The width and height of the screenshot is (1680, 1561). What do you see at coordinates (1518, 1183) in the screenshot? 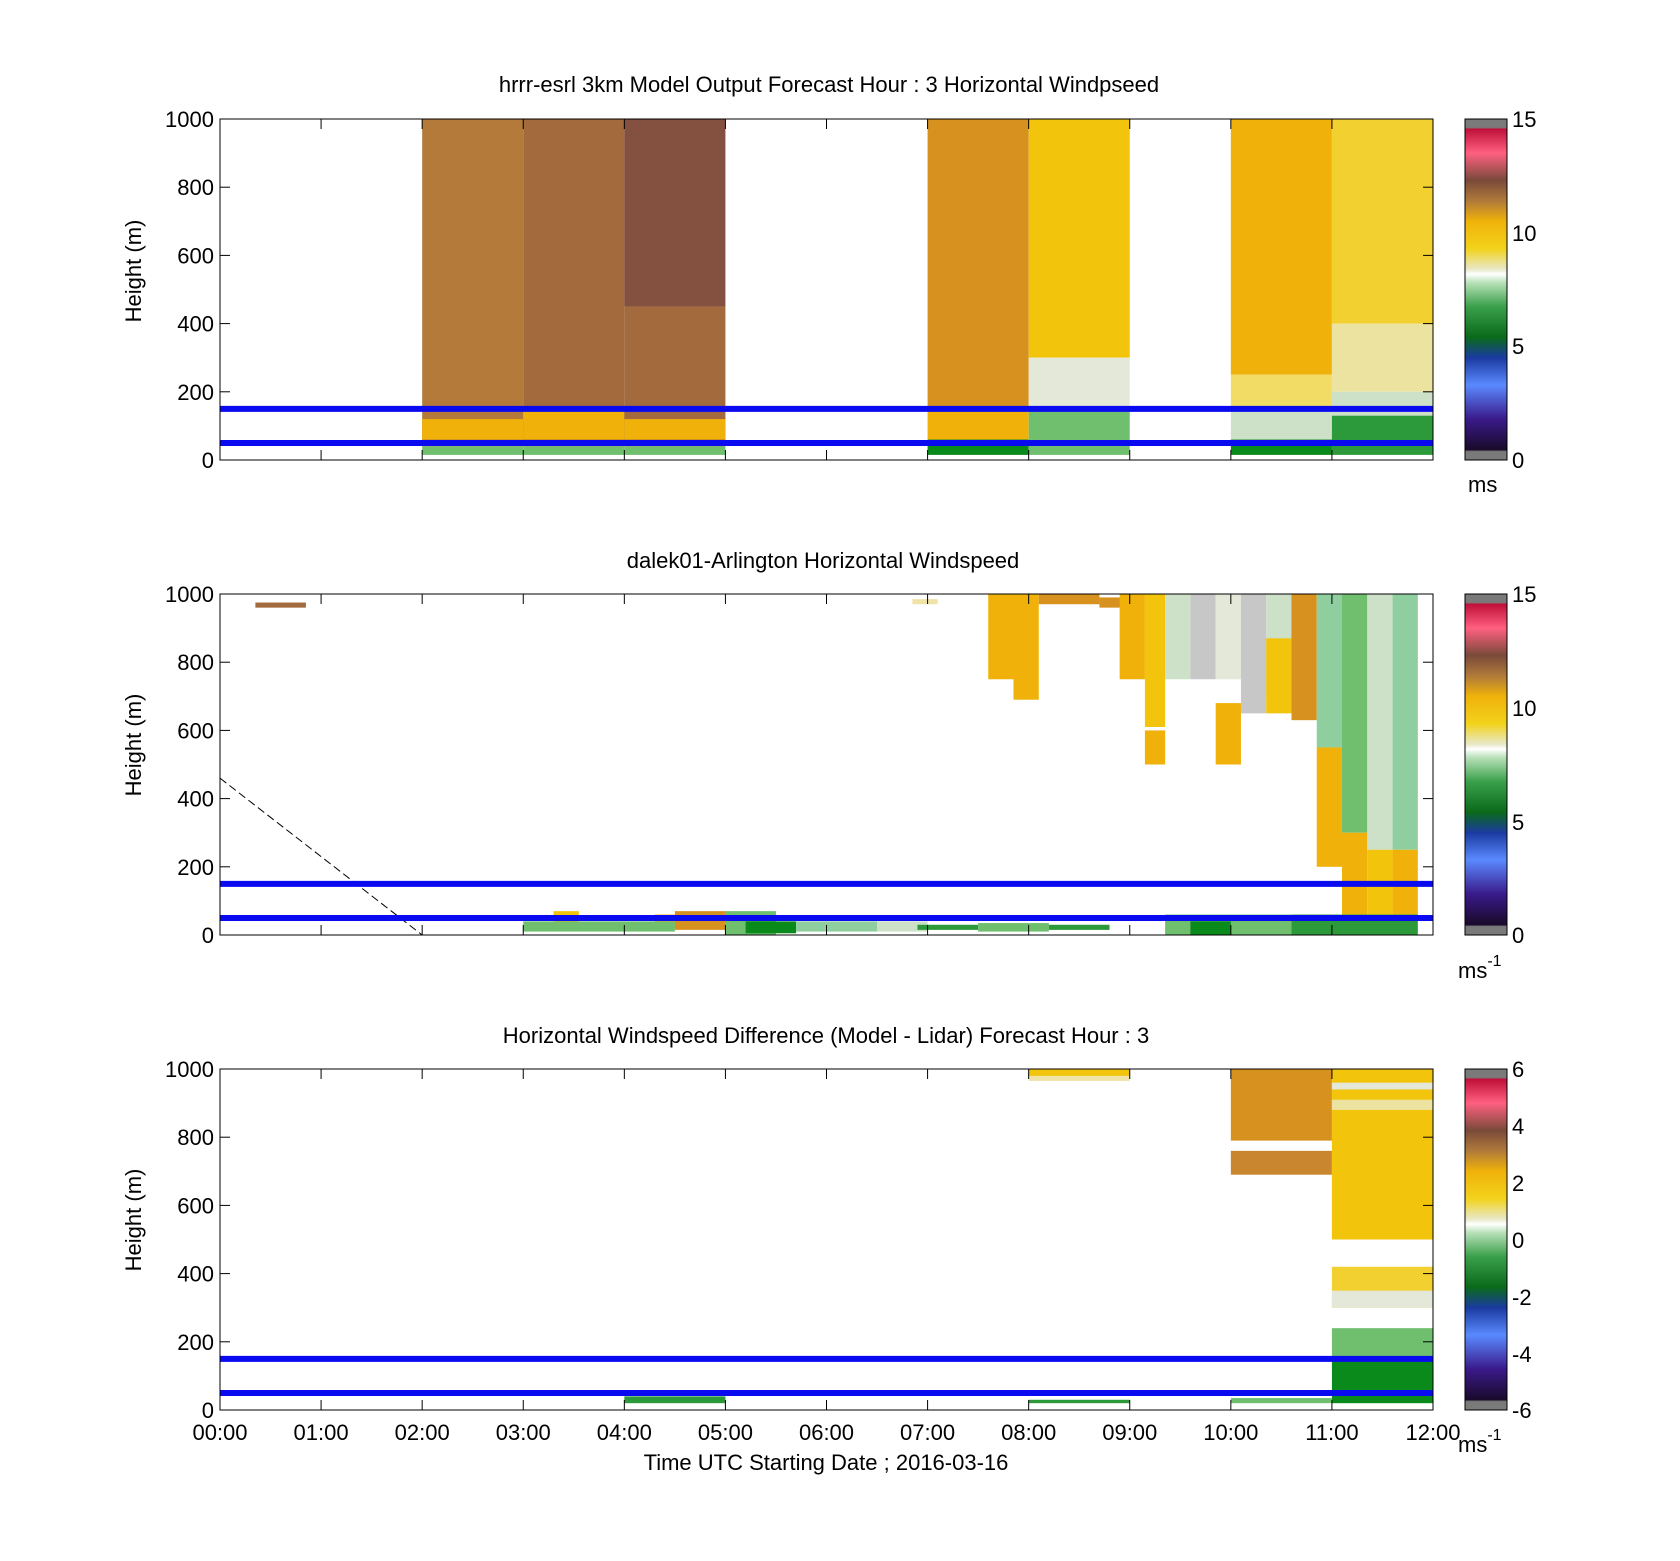
I see `colorbar-difference-tick: 2` at bounding box center [1518, 1183].